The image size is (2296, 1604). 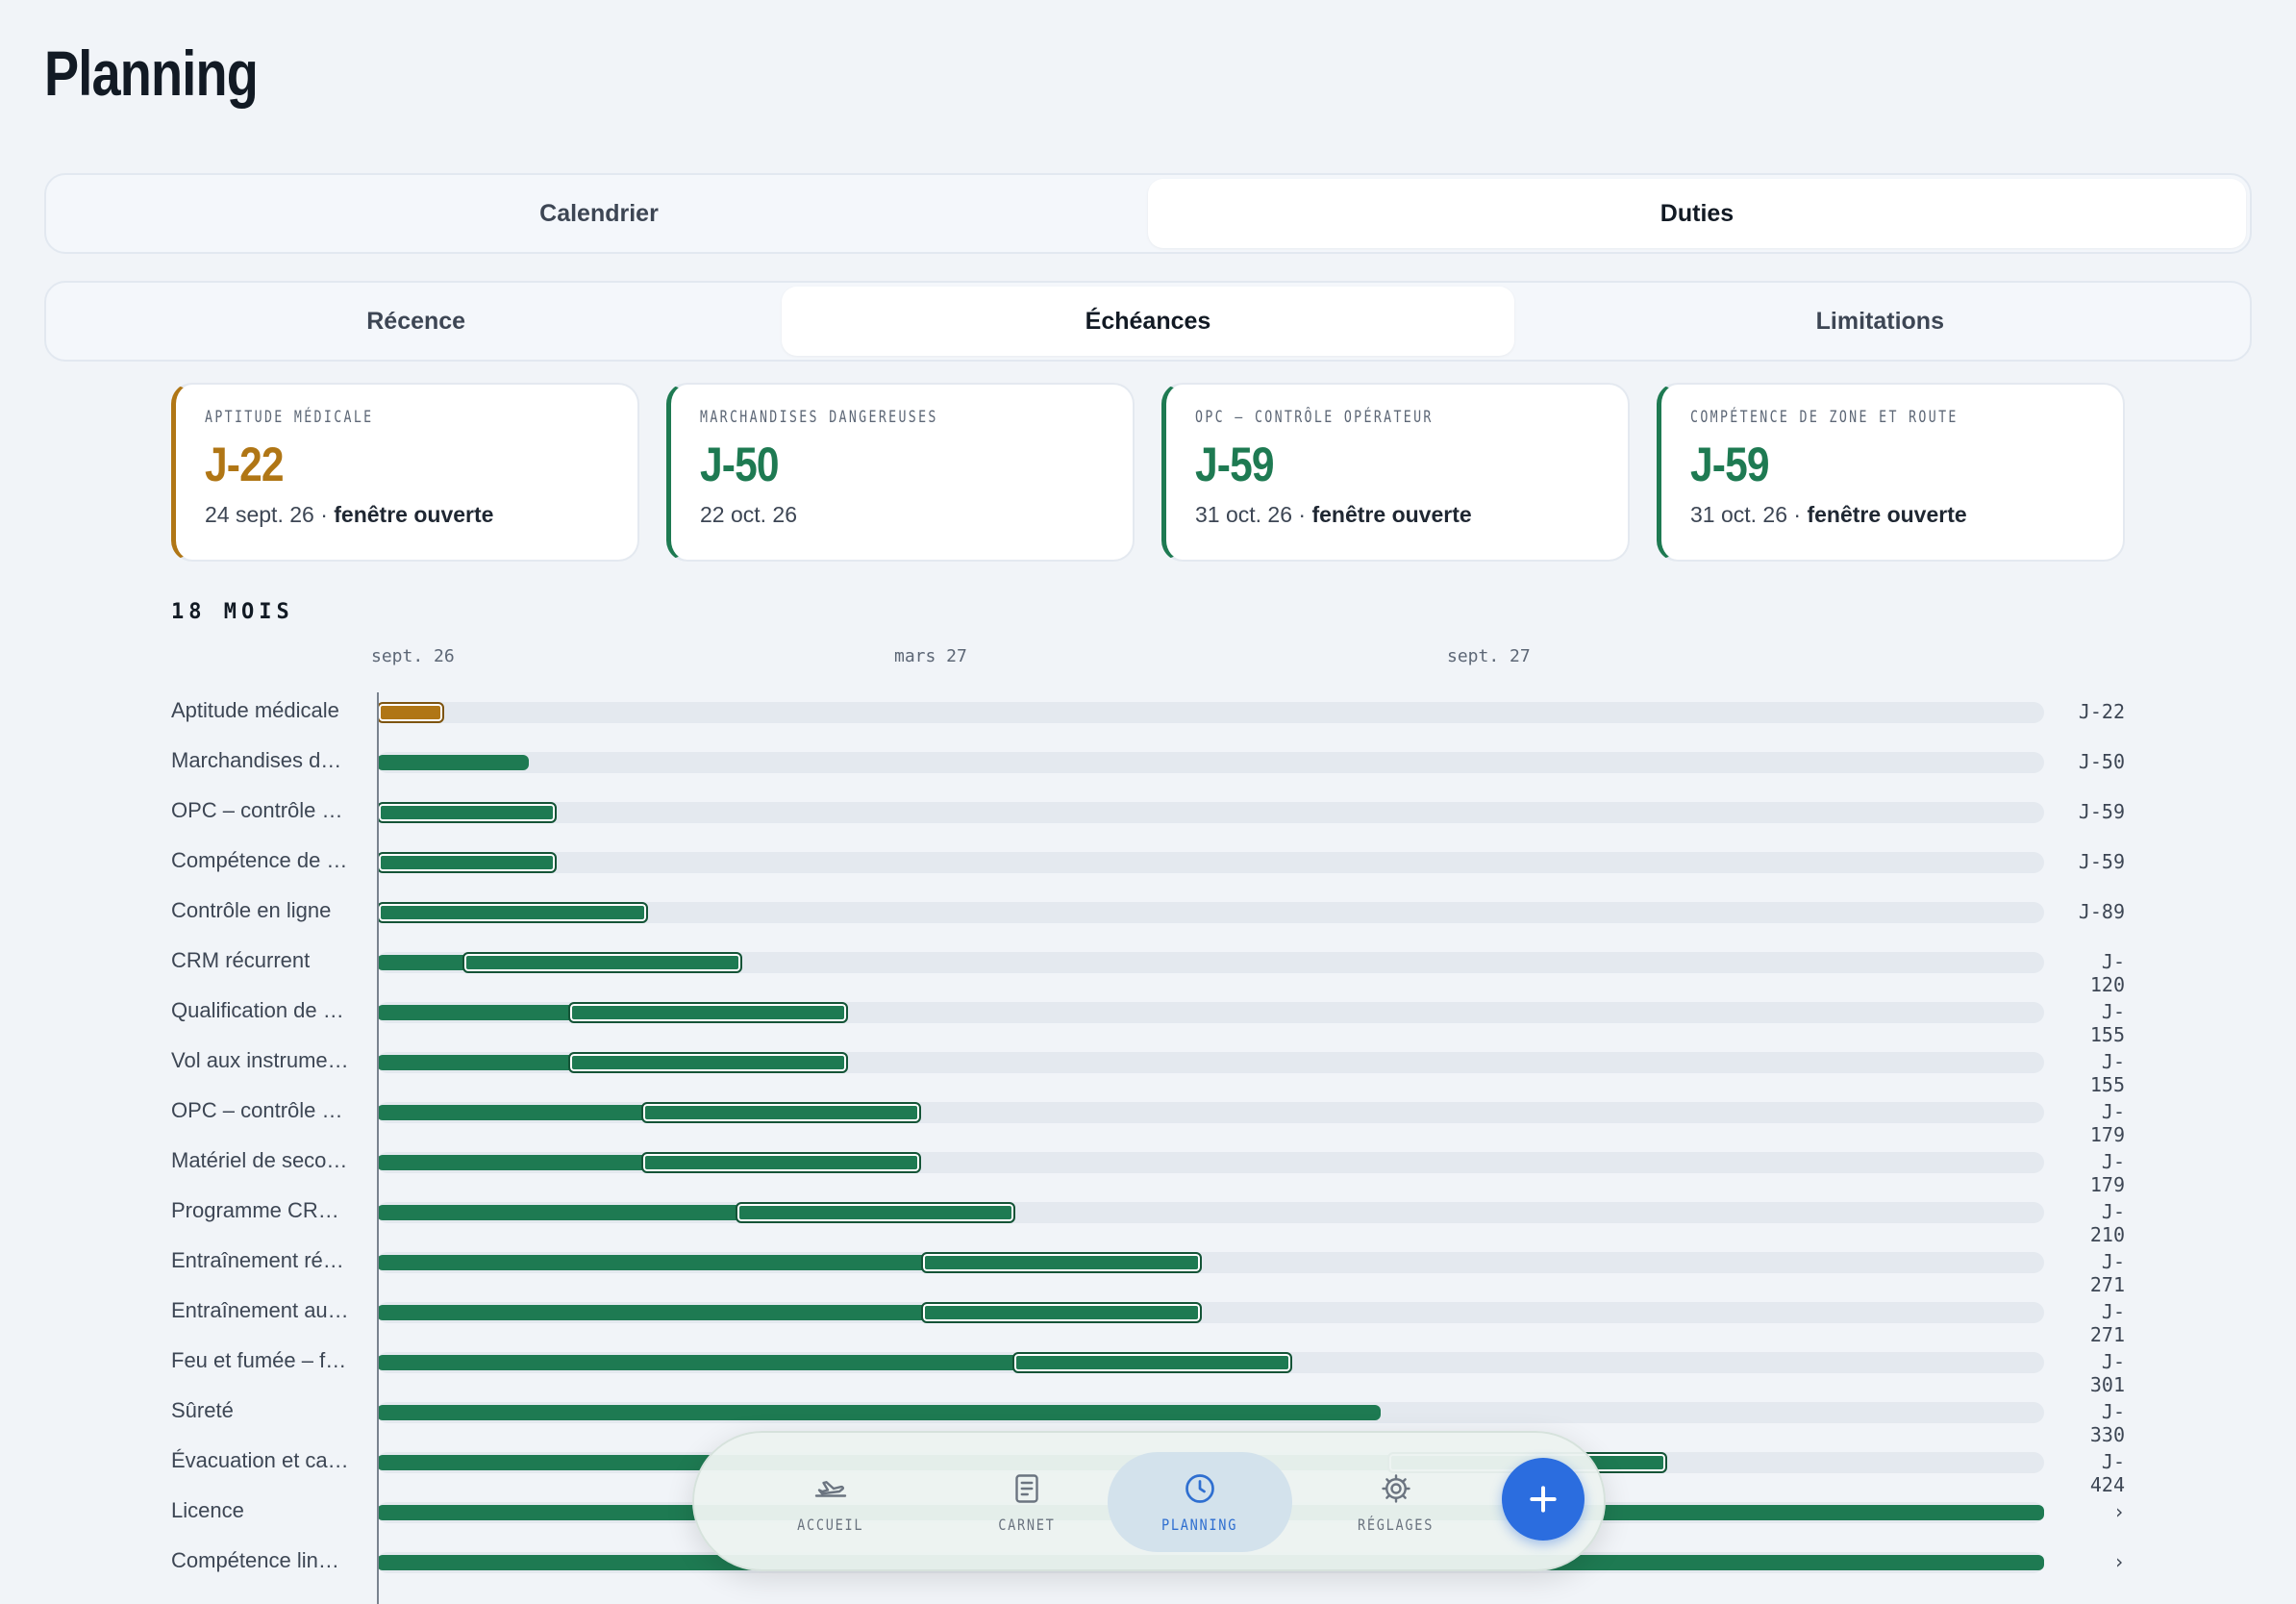 What do you see at coordinates (416, 321) in the screenshot?
I see `tab-recency: Récence` at bounding box center [416, 321].